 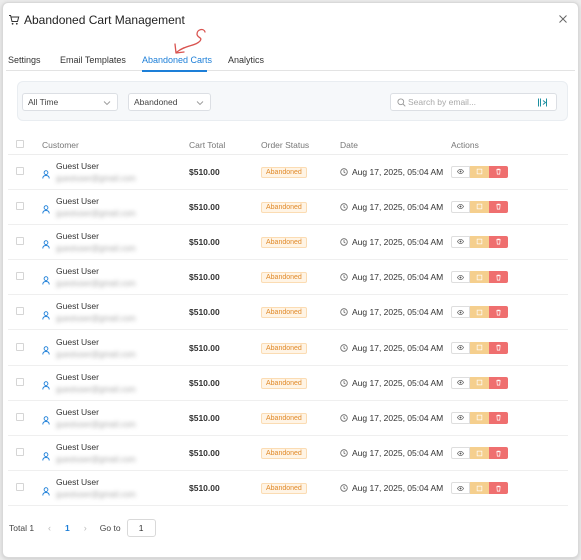 What do you see at coordinates (292, 101) in the screenshot?
I see `filter-bar: All Time Abandoned` at bounding box center [292, 101].